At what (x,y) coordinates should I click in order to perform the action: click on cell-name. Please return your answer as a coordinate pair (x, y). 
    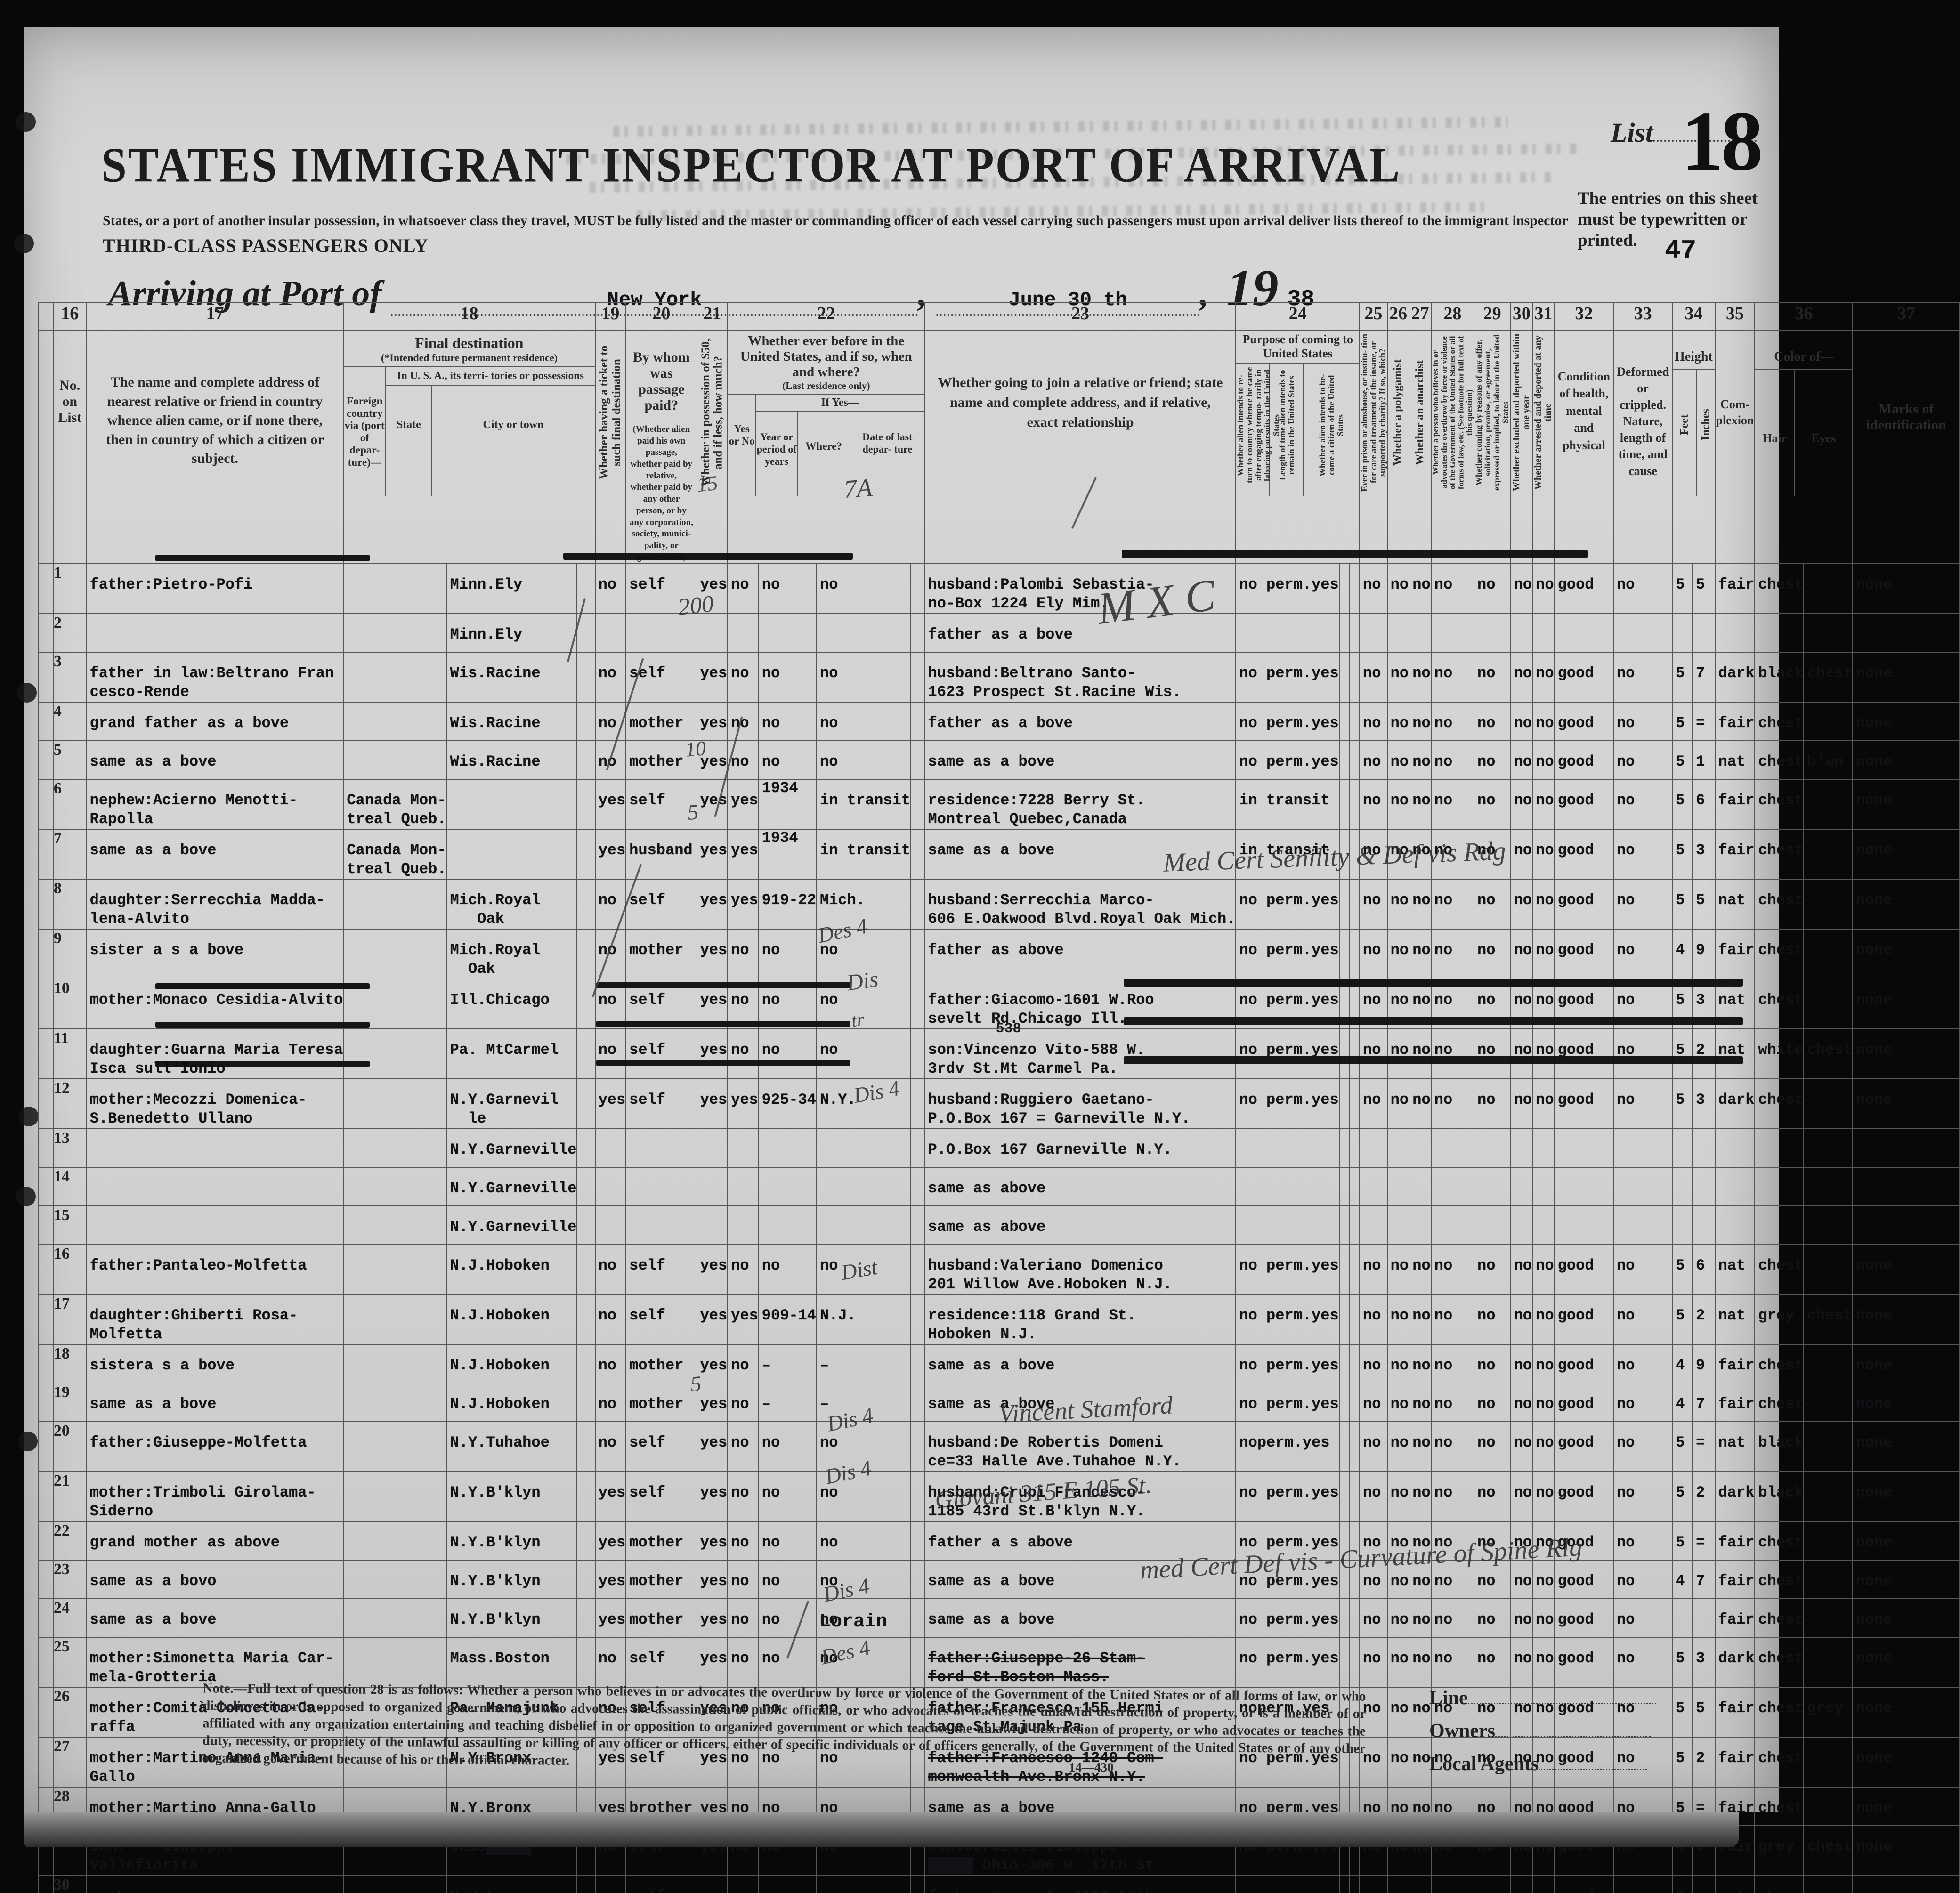
    Looking at the image, I should click on (215, 1187).